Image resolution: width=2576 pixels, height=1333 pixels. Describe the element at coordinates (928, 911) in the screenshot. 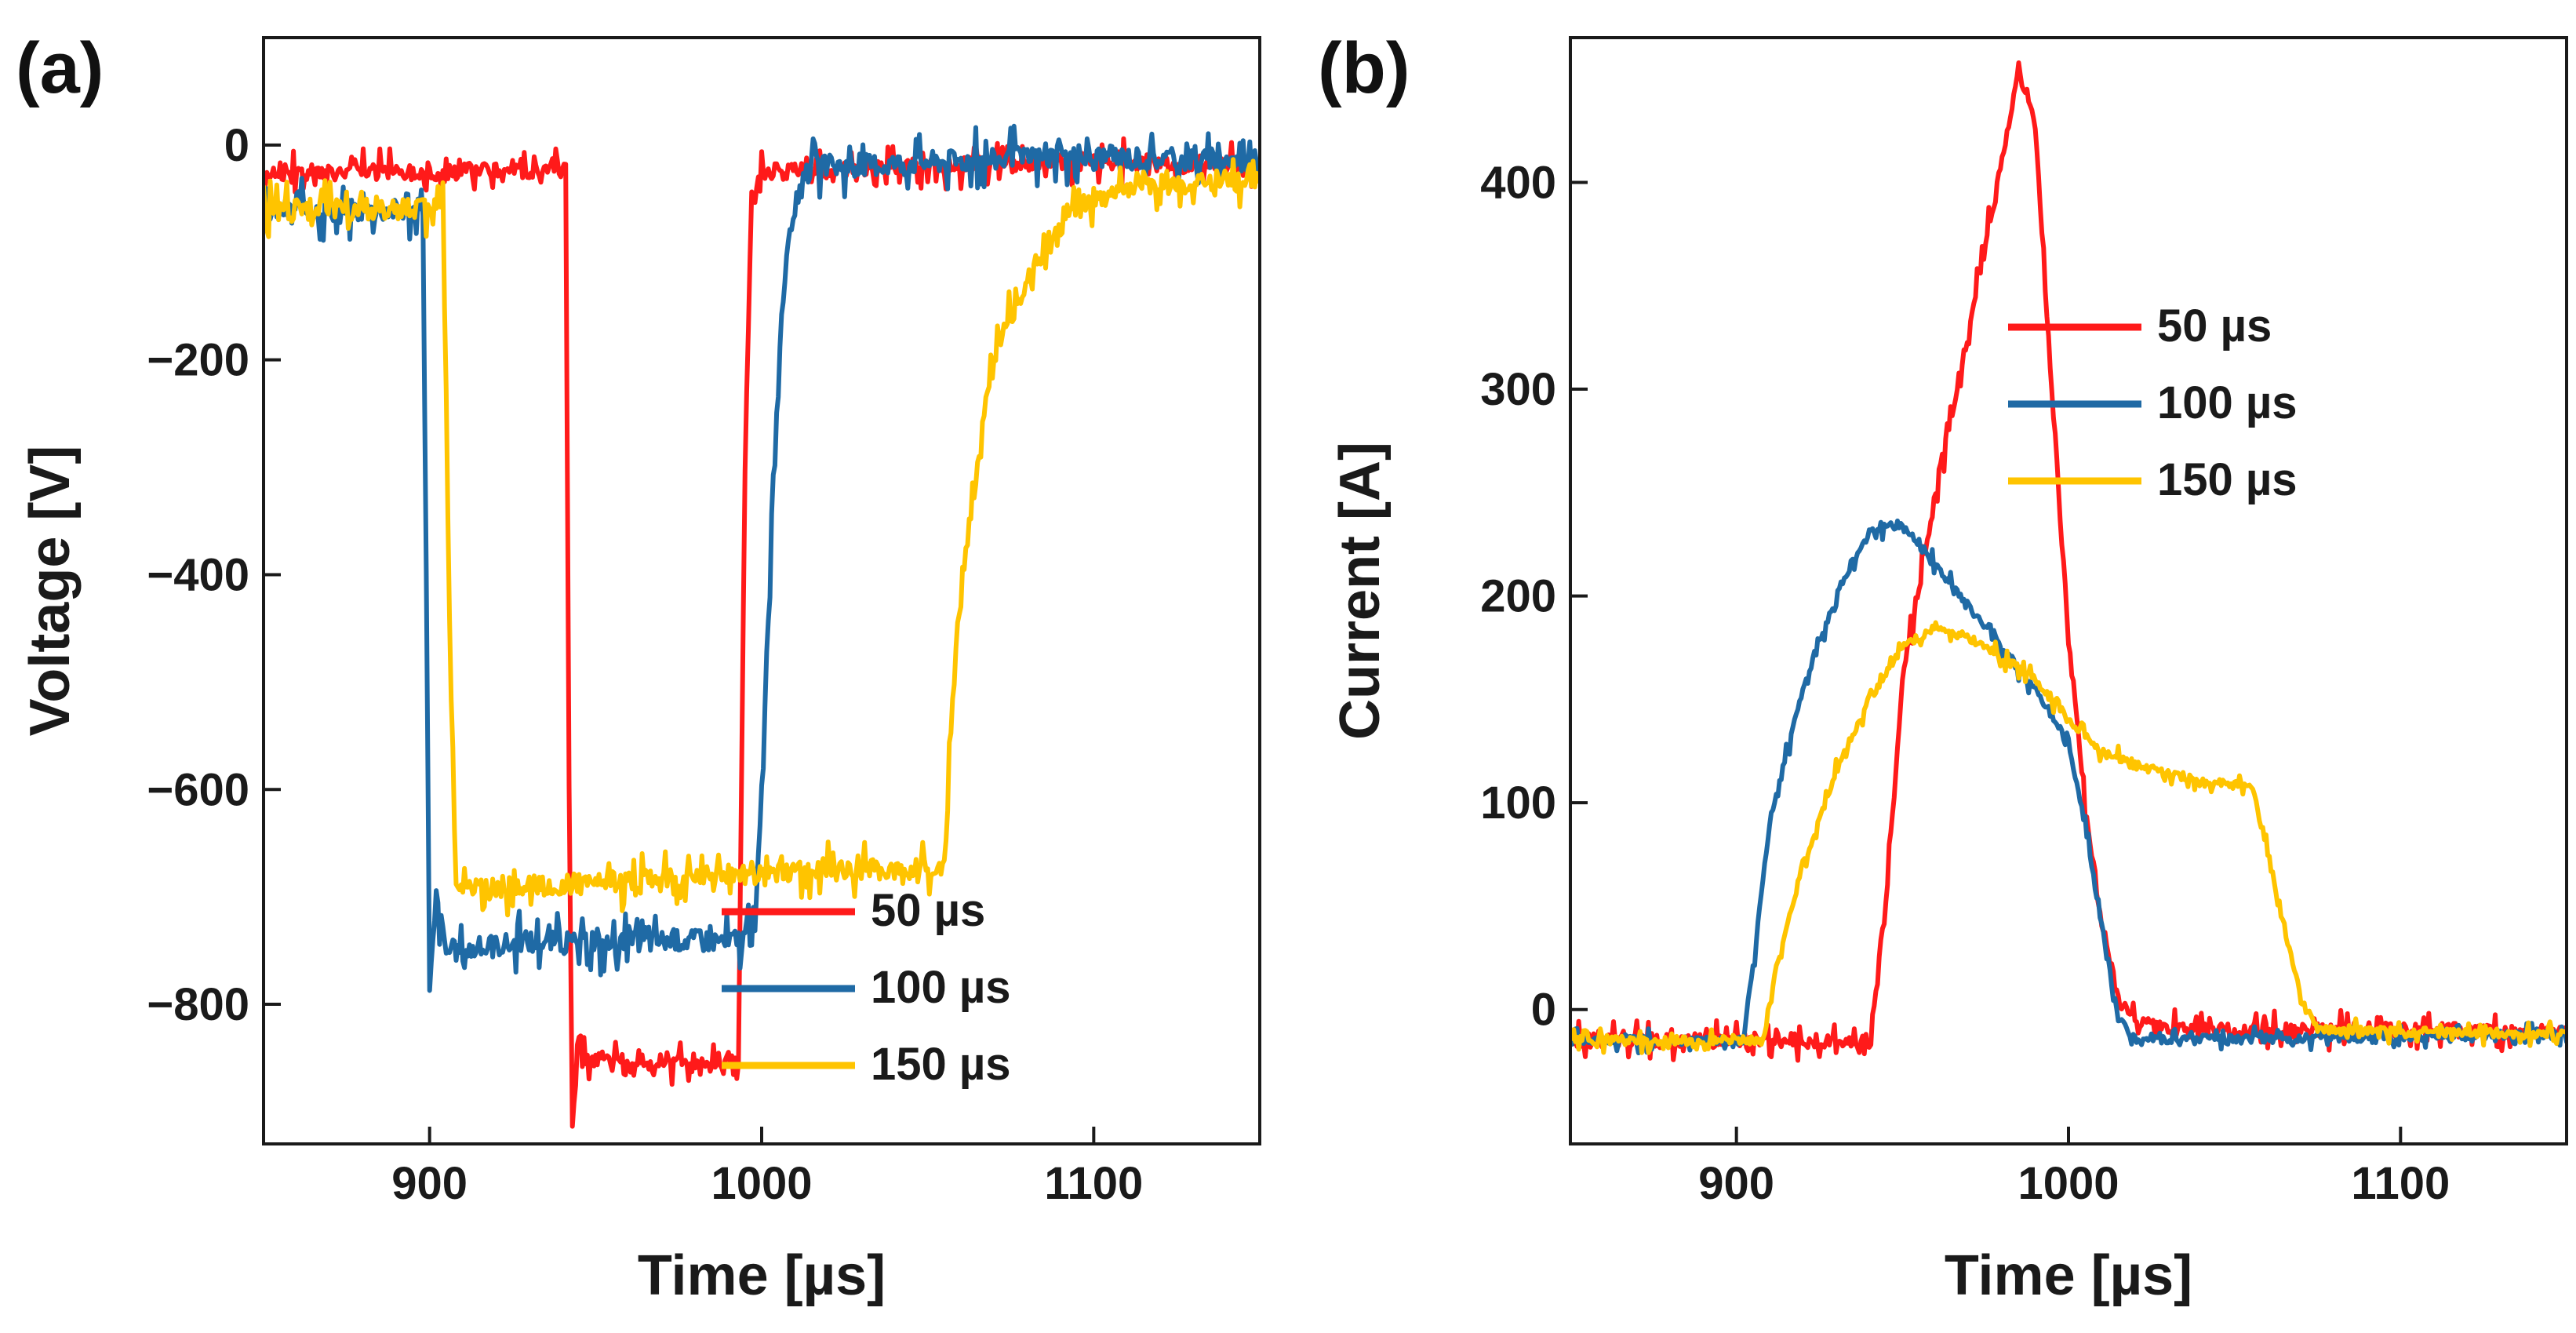

I see `panel-a-legend-label: 50 µs` at that location.